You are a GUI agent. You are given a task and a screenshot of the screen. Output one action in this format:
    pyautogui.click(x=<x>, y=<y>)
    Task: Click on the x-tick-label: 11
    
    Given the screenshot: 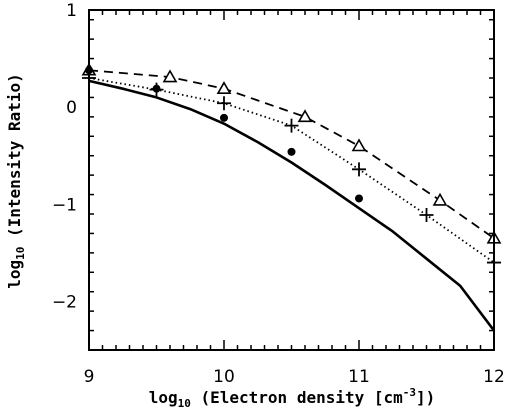 What is the action you would take?
    pyautogui.click(x=359, y=377)
    